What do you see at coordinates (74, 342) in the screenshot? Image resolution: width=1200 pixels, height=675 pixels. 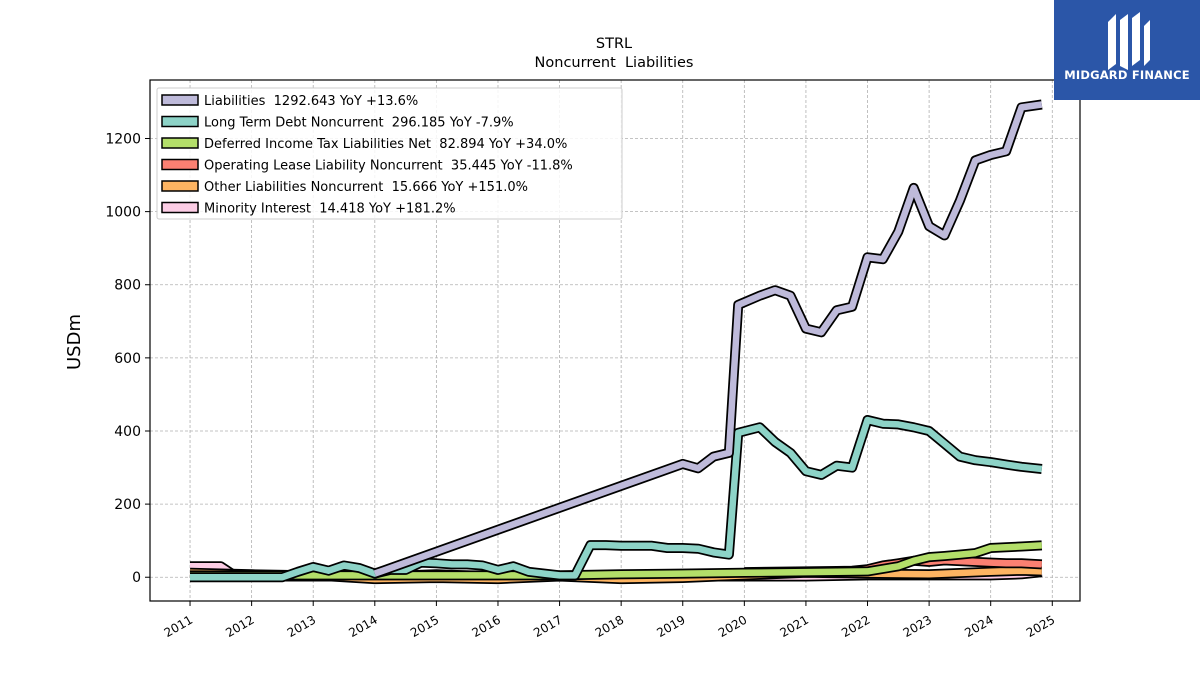 I see `y-axis-label: USDm` at bounding box center [74, 342].